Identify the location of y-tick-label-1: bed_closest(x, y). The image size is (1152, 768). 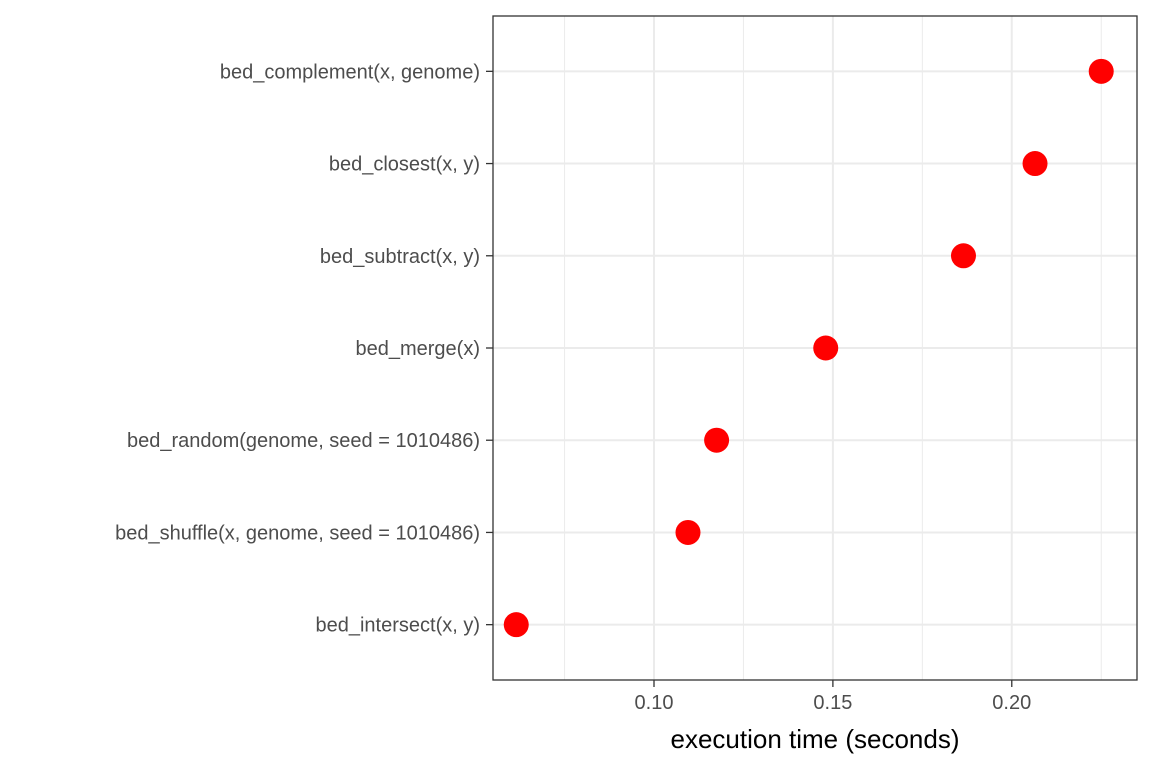
(404, 165).